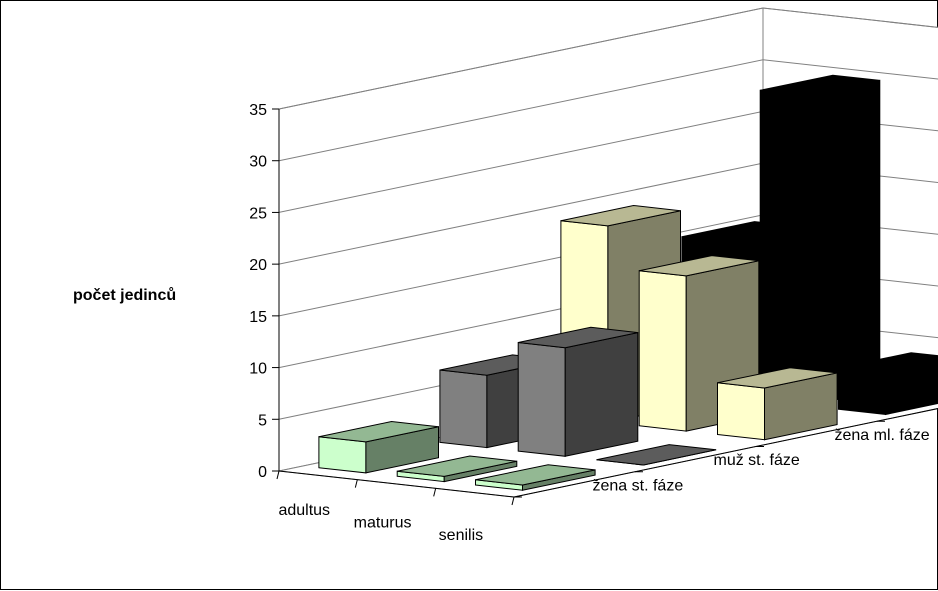 This screenshot has height=591, width=938. Describe the element at coordinates (258, 162) in the screenshot. I see `y-tick-label: 30` at that location.